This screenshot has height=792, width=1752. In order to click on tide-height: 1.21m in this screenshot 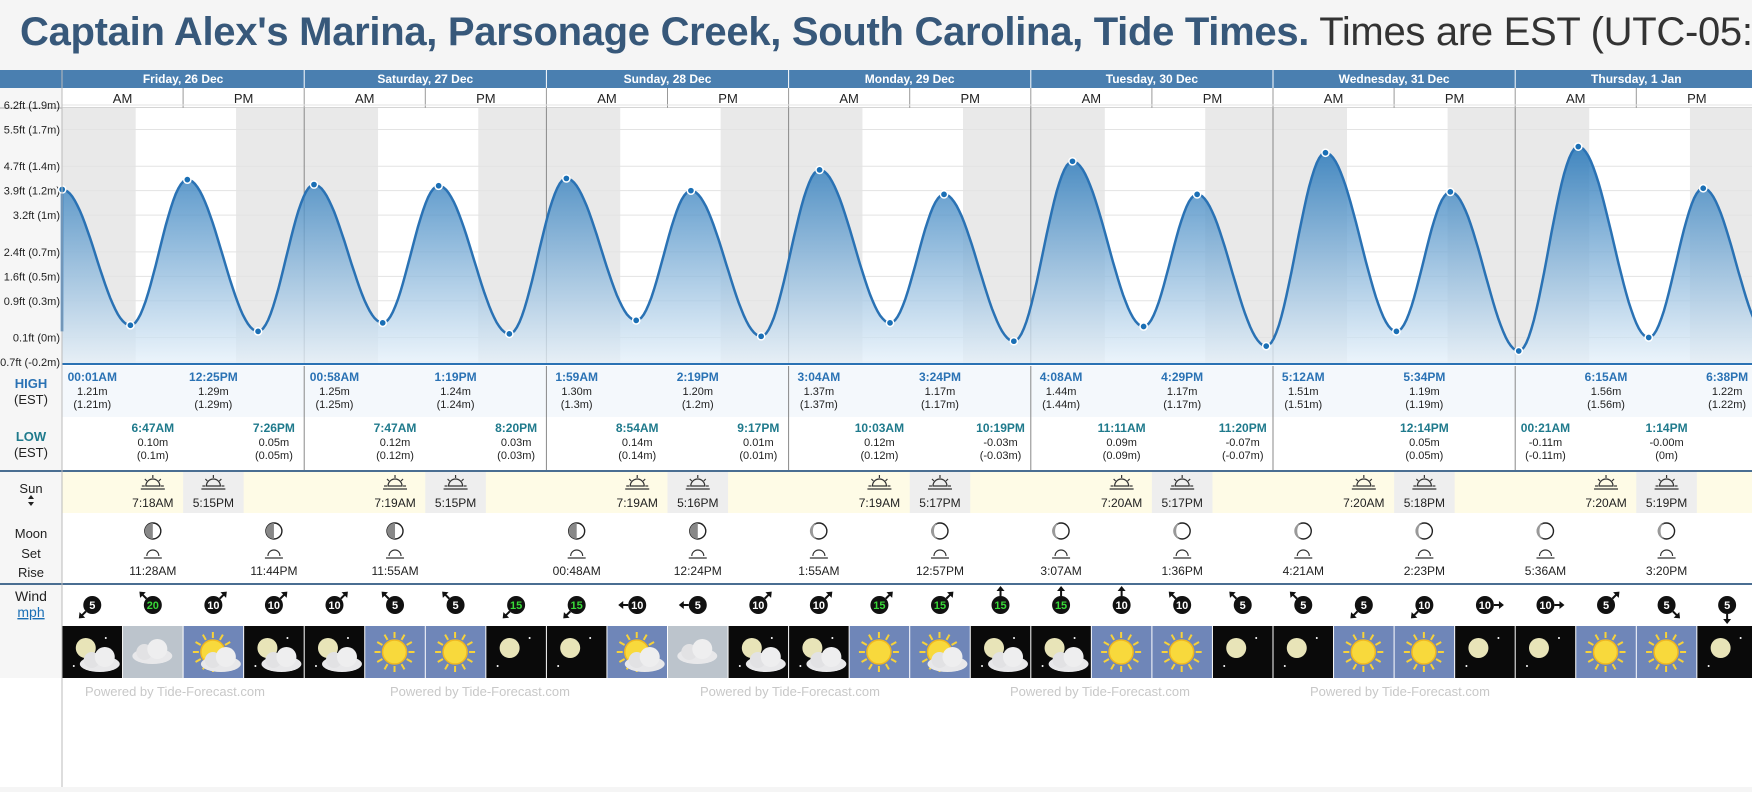, I will do `click(92, 392)`.